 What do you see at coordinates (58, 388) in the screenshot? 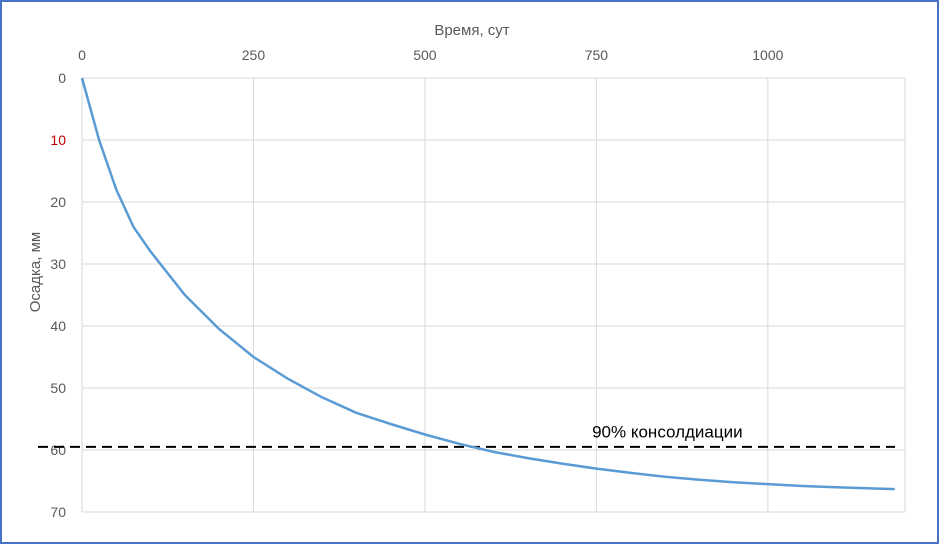
I see `y-tick-label: 50` at bounding box center [58, 388].